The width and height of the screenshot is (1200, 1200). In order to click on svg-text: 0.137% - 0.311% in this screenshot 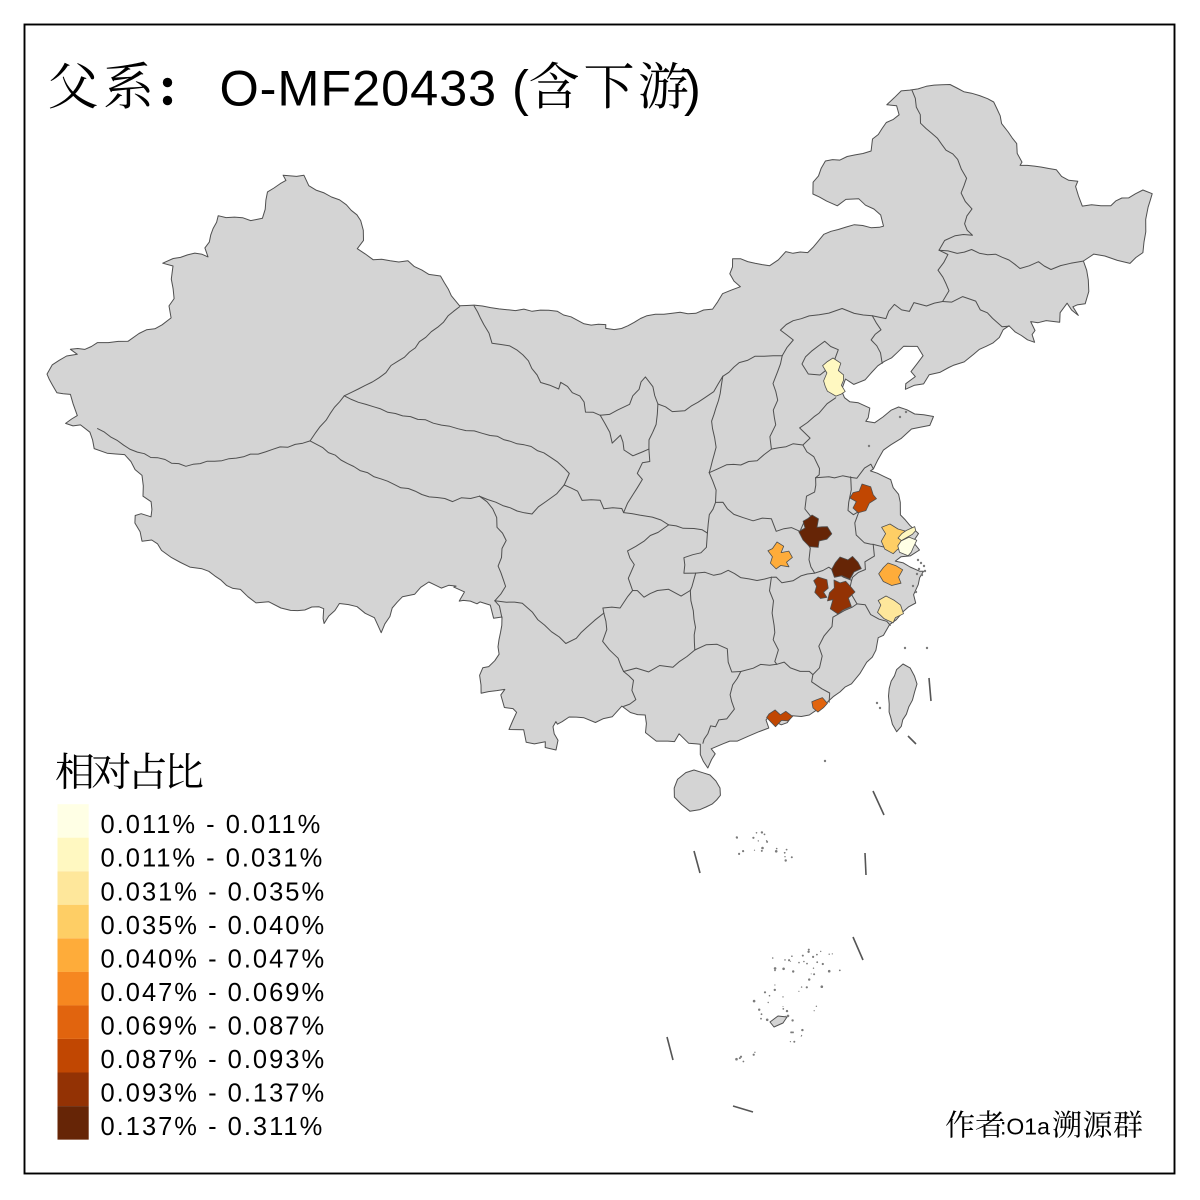, I will do `click(213, 1127)`.